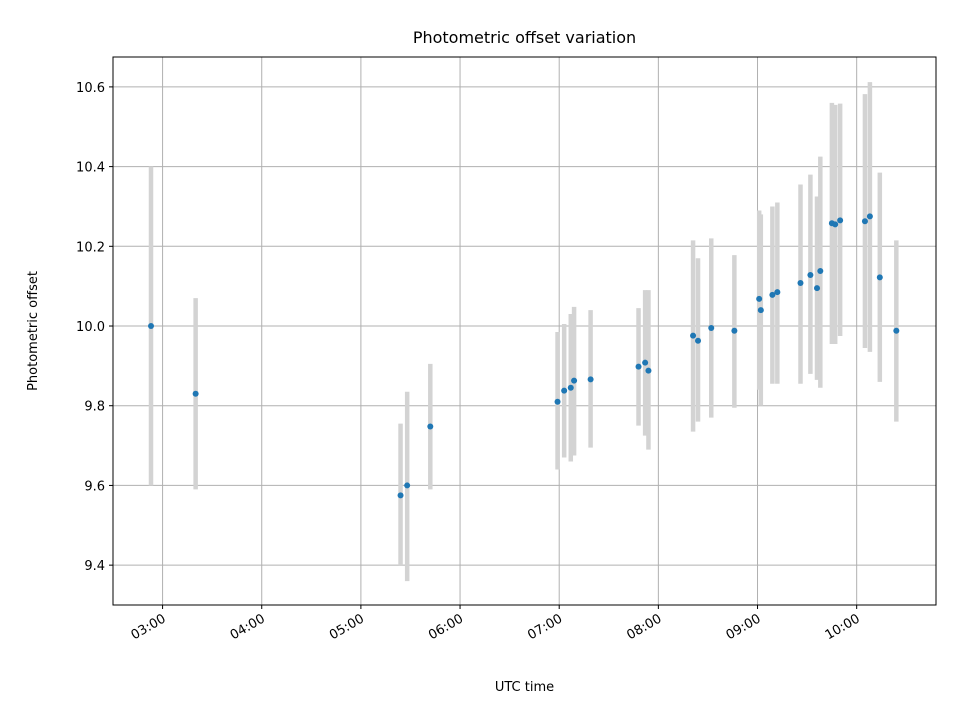 Image resolution: width=960 pixels, height=720 pixels. I want to click on y-tick-label: 9.4, so click(94, 566).